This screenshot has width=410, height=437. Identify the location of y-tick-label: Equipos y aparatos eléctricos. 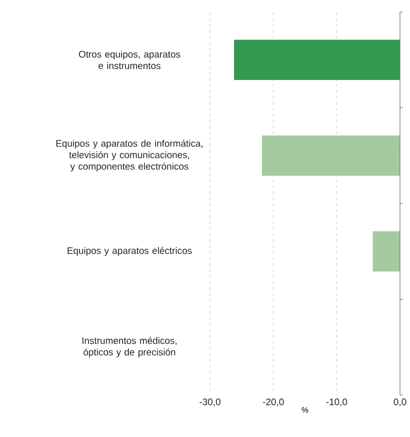
(130, 251).